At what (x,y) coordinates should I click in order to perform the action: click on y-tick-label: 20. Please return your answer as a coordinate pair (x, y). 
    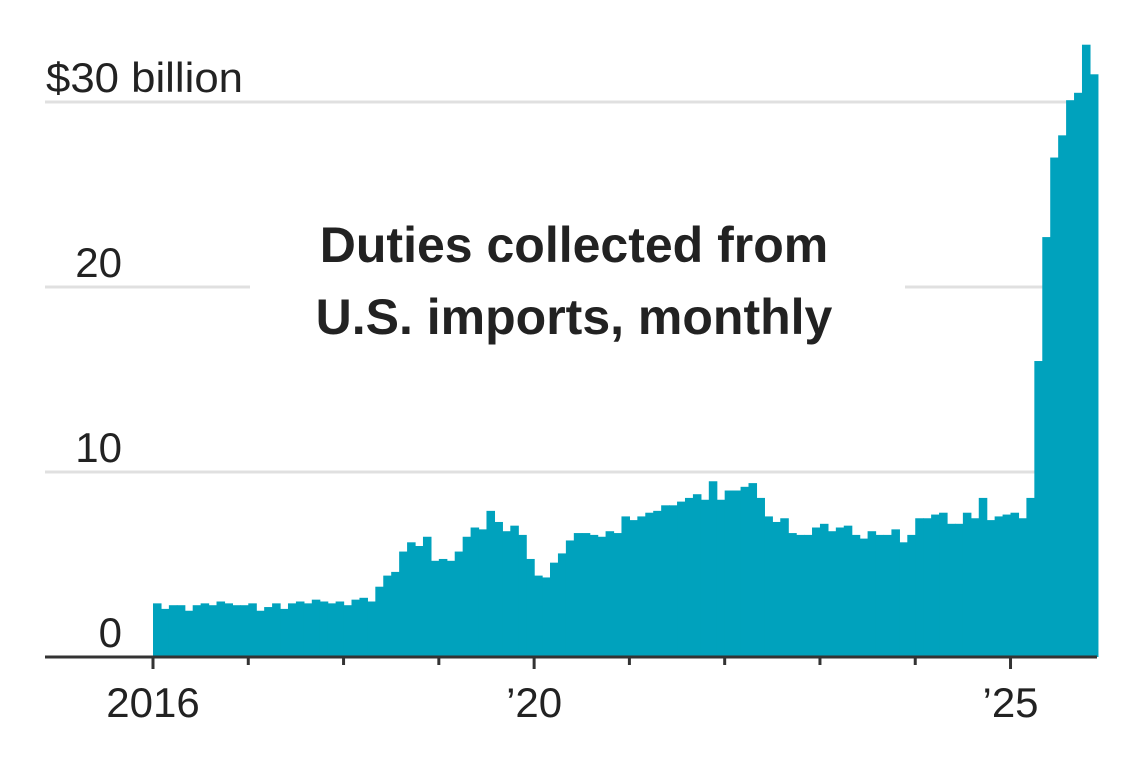
    Looking at the image, I should click on (98, 262).